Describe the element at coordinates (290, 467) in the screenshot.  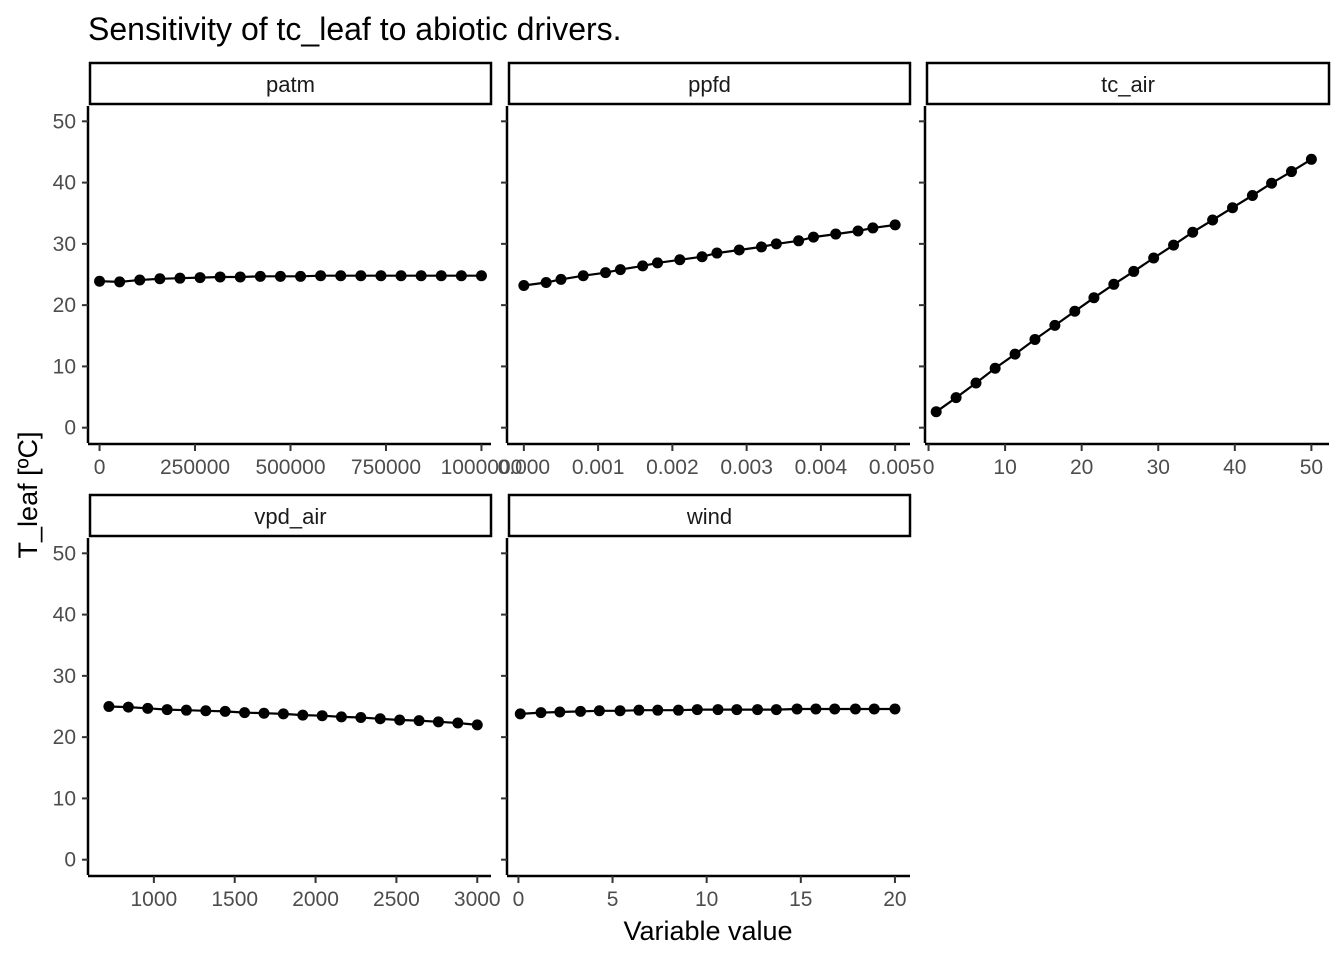
I see `x-tick-label: 500000` at that location.